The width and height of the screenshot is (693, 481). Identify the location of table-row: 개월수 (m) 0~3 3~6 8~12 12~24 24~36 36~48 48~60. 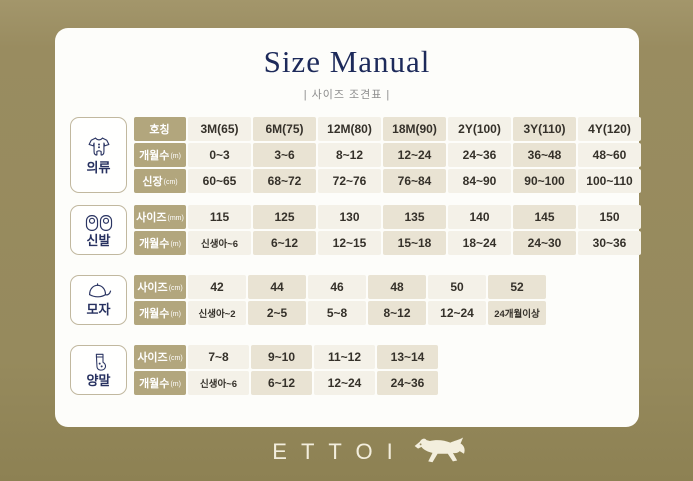
(387, 155).